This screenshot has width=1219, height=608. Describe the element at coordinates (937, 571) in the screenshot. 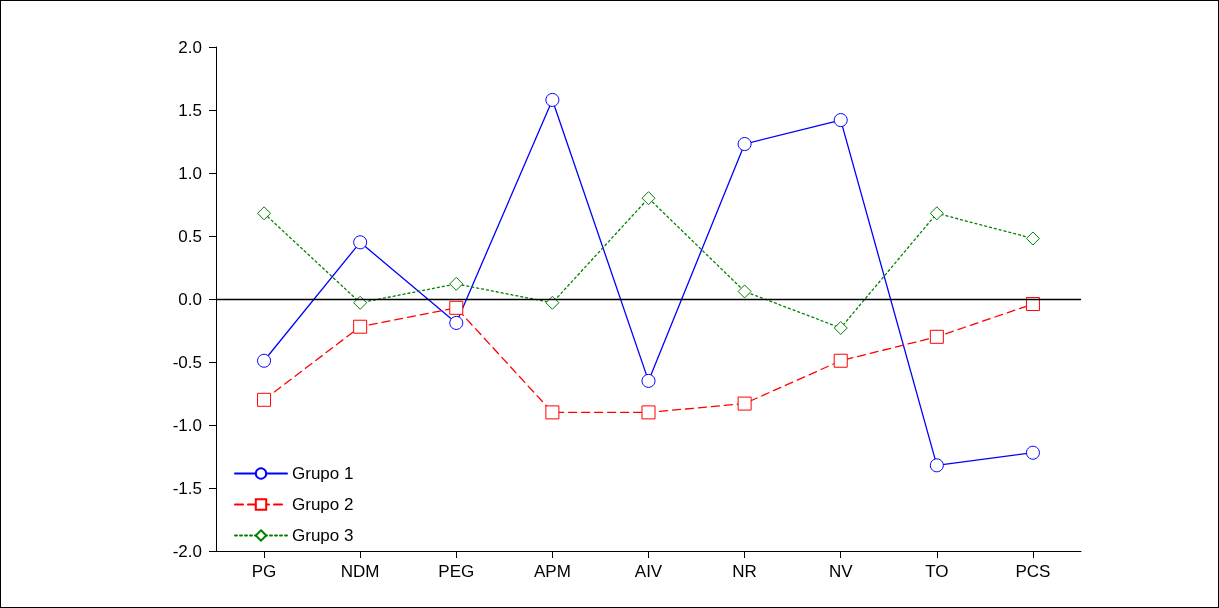

I see `x-tick-label: TO` at that location.